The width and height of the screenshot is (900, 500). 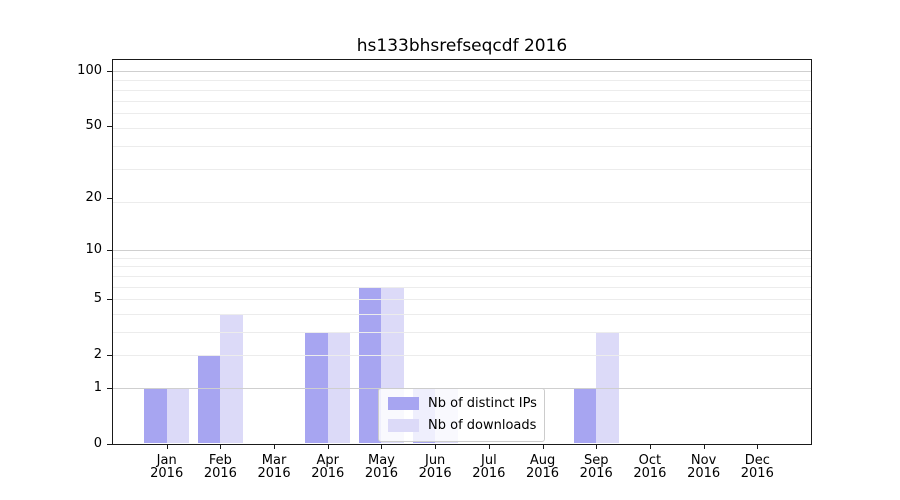 I want to click on x-tick-label: Nov 2016, so click(x=704, y=467).